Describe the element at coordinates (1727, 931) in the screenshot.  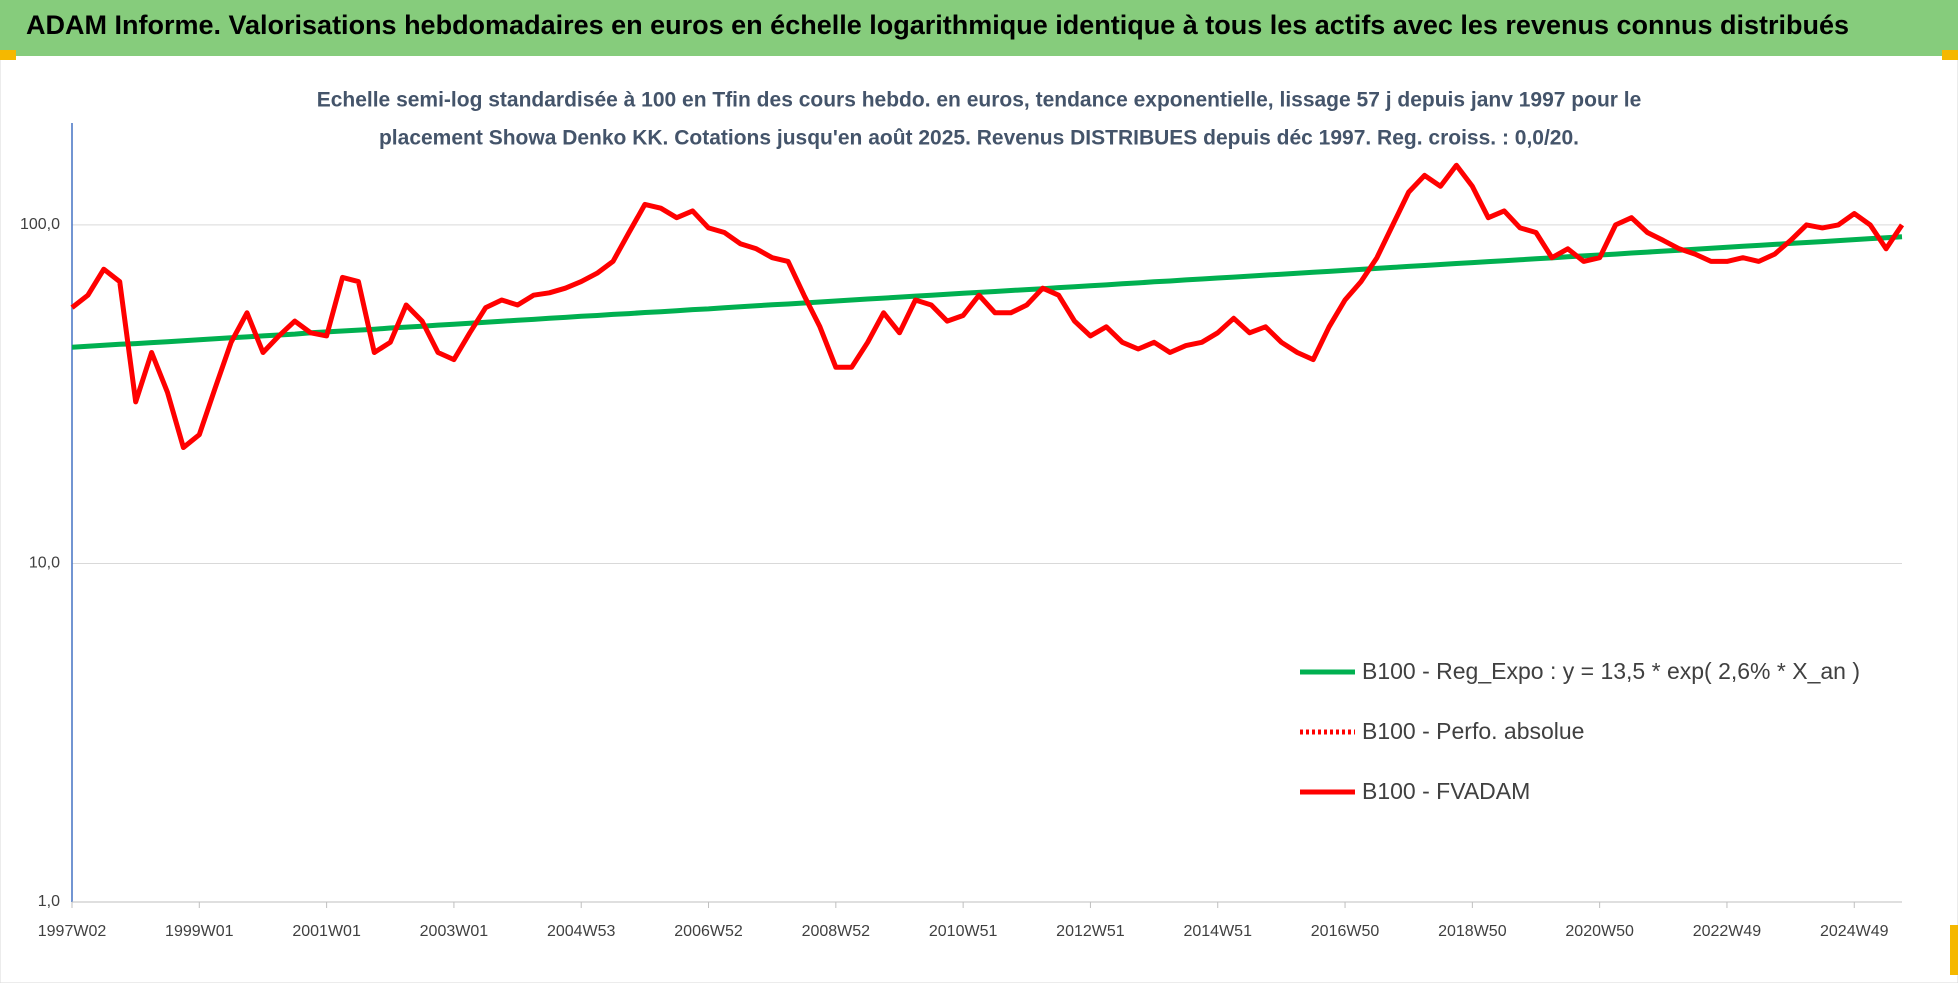
I see `x-tick-label: 2022W49` at that location.